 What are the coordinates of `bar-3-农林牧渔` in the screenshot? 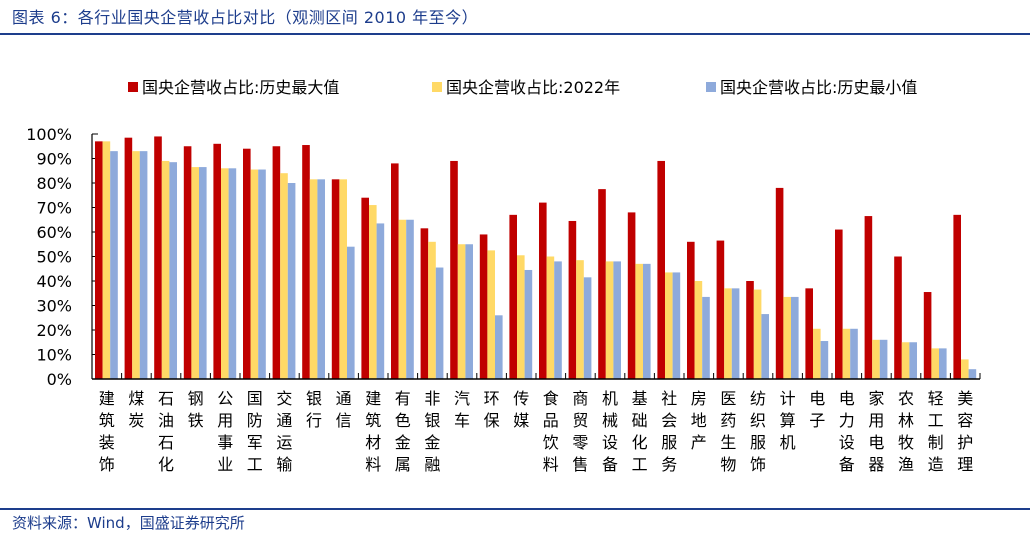 It's located at (913, 360).